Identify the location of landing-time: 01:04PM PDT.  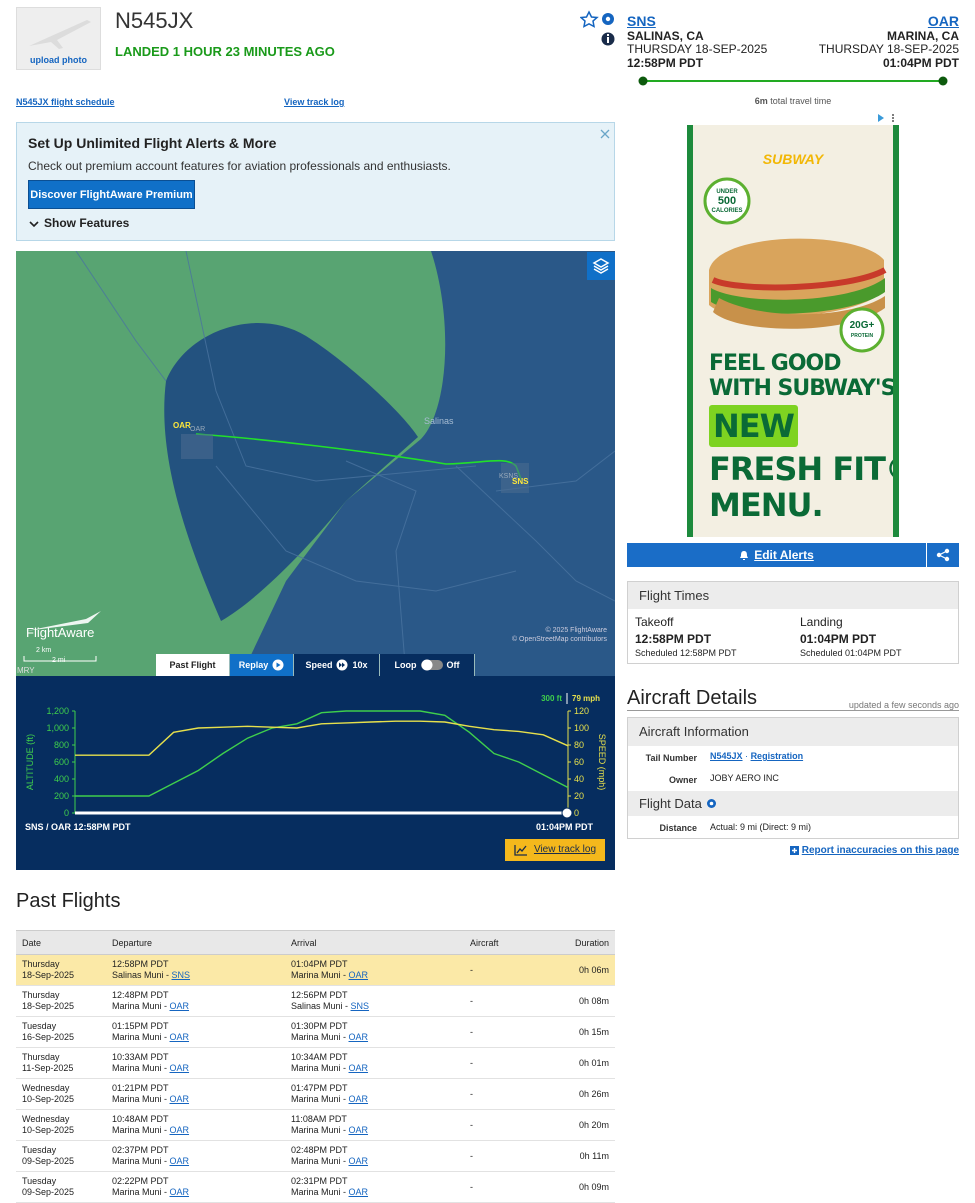
(838, 639).